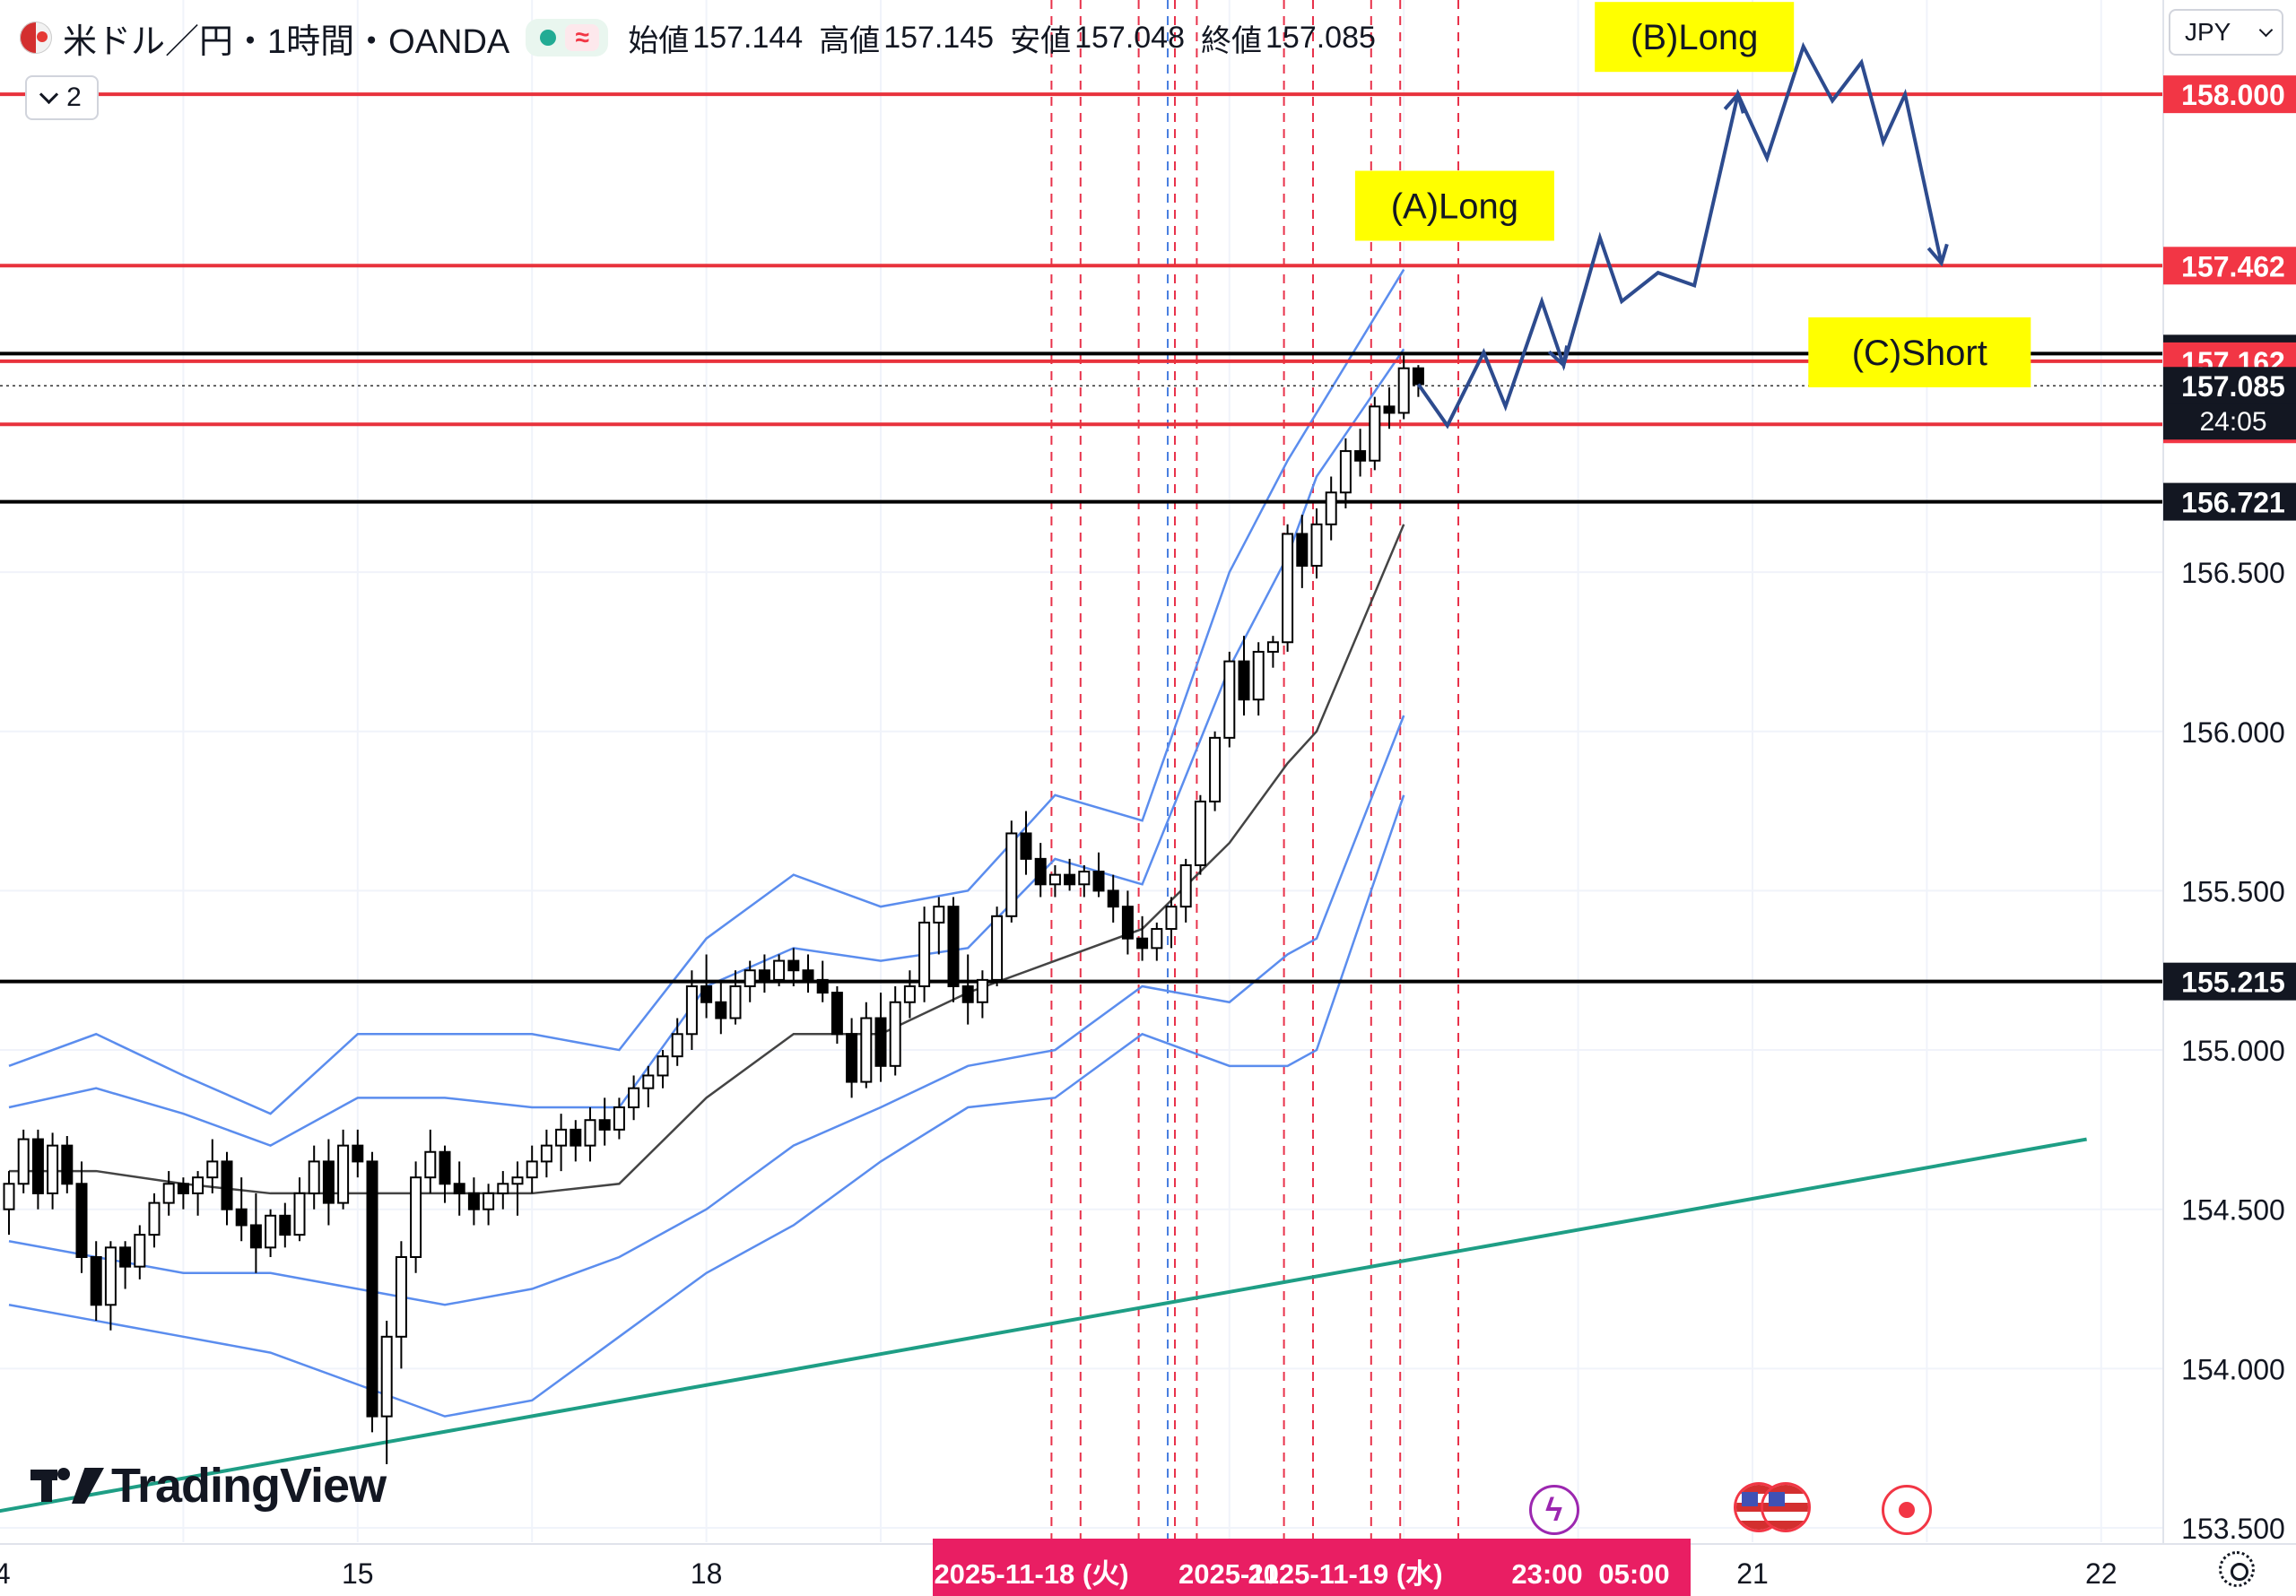 The image size is (2296, 1596). Describe the element at coordinates (659, 40) in the screenshot. I see `ohlc-open-label: 始値` at that location.